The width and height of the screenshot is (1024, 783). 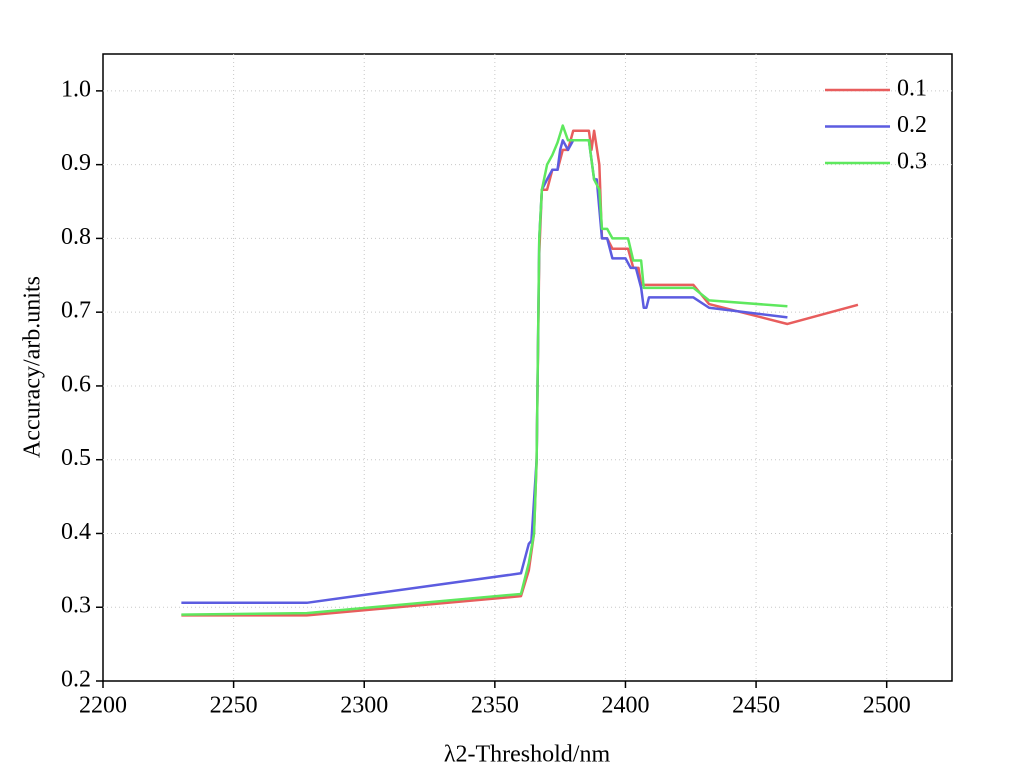 I want to click on x-tick-label: 2200, so click(x=103, y=706).